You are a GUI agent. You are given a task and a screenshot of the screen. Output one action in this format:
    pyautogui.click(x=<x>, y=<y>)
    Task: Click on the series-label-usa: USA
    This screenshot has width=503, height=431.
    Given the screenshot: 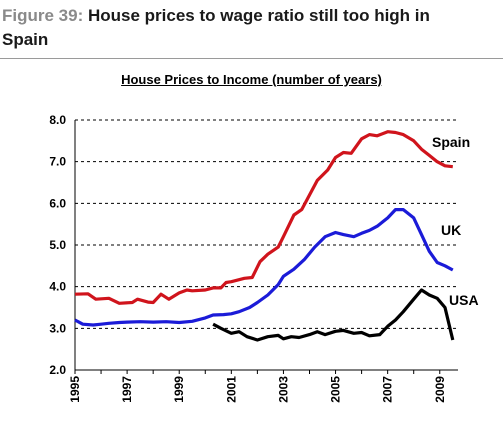 What is the action you would take?
    pyautogui.click(x=464, y=300)
    